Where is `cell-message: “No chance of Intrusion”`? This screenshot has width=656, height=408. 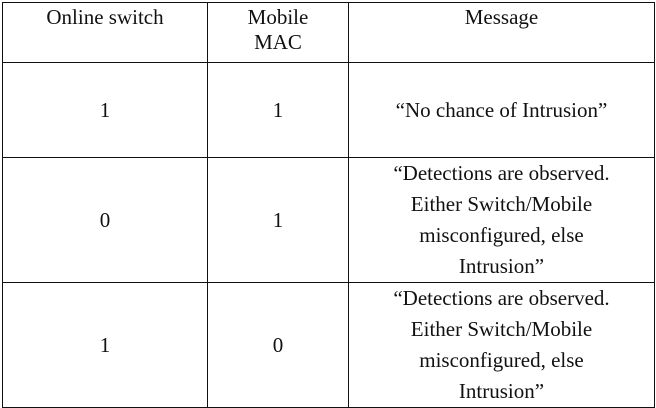
cell-message: “No chance of Intrusion” is located at coordinates (501, 110).